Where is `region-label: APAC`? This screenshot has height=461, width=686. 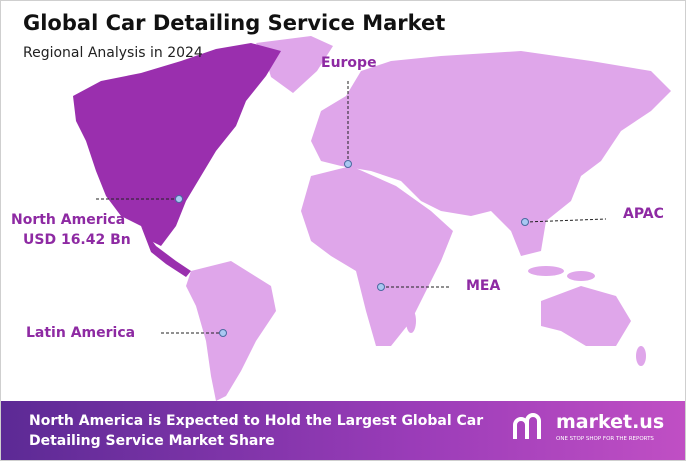 region-label: APAC is located at coordinates (643, 214).